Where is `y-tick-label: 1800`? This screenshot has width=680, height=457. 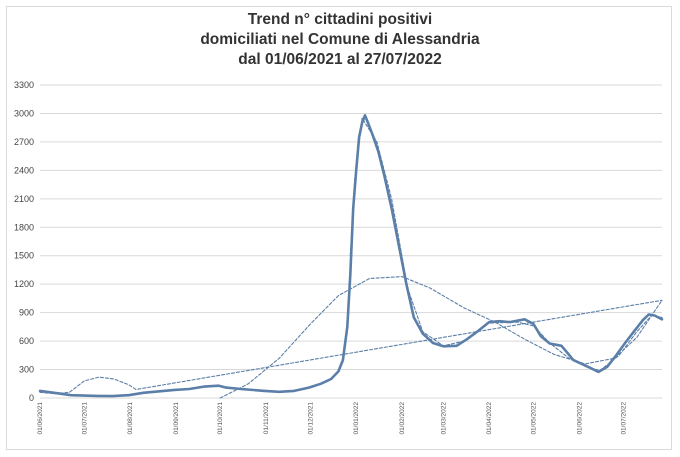 y-tick-label: 1800 is located at coordinates (24, 227).